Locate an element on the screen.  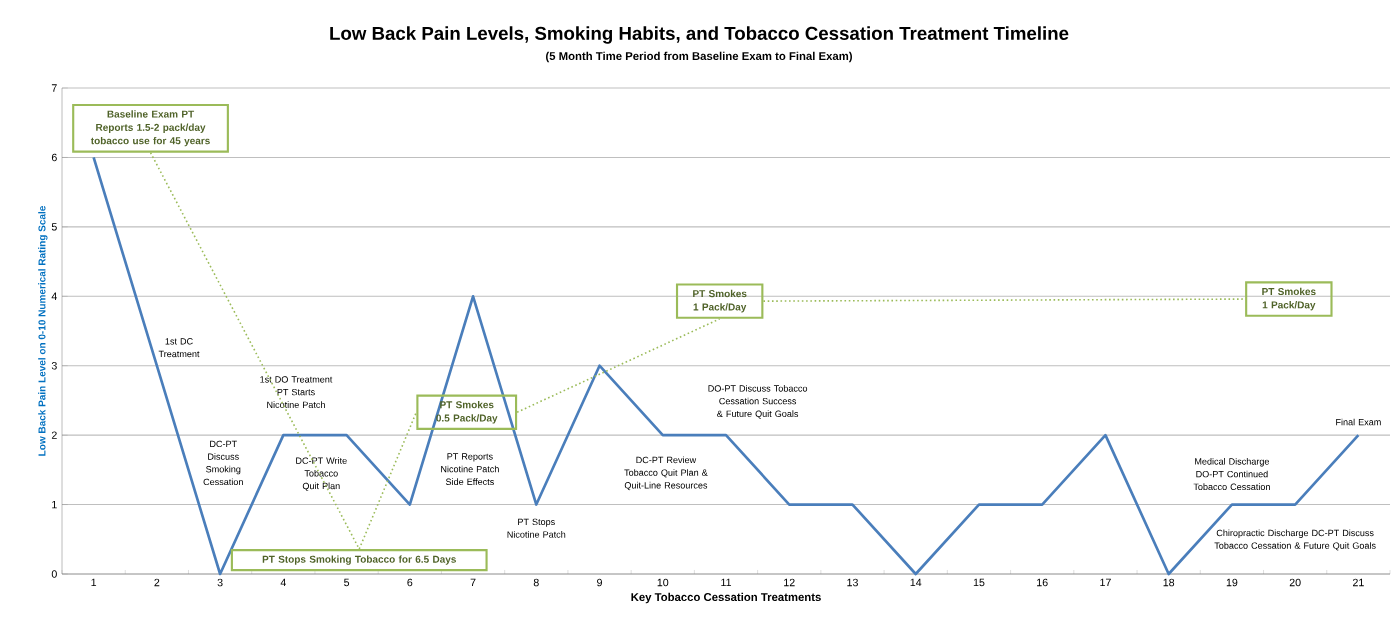
x-tick-label: 12 is located at coordinates (789, 582).